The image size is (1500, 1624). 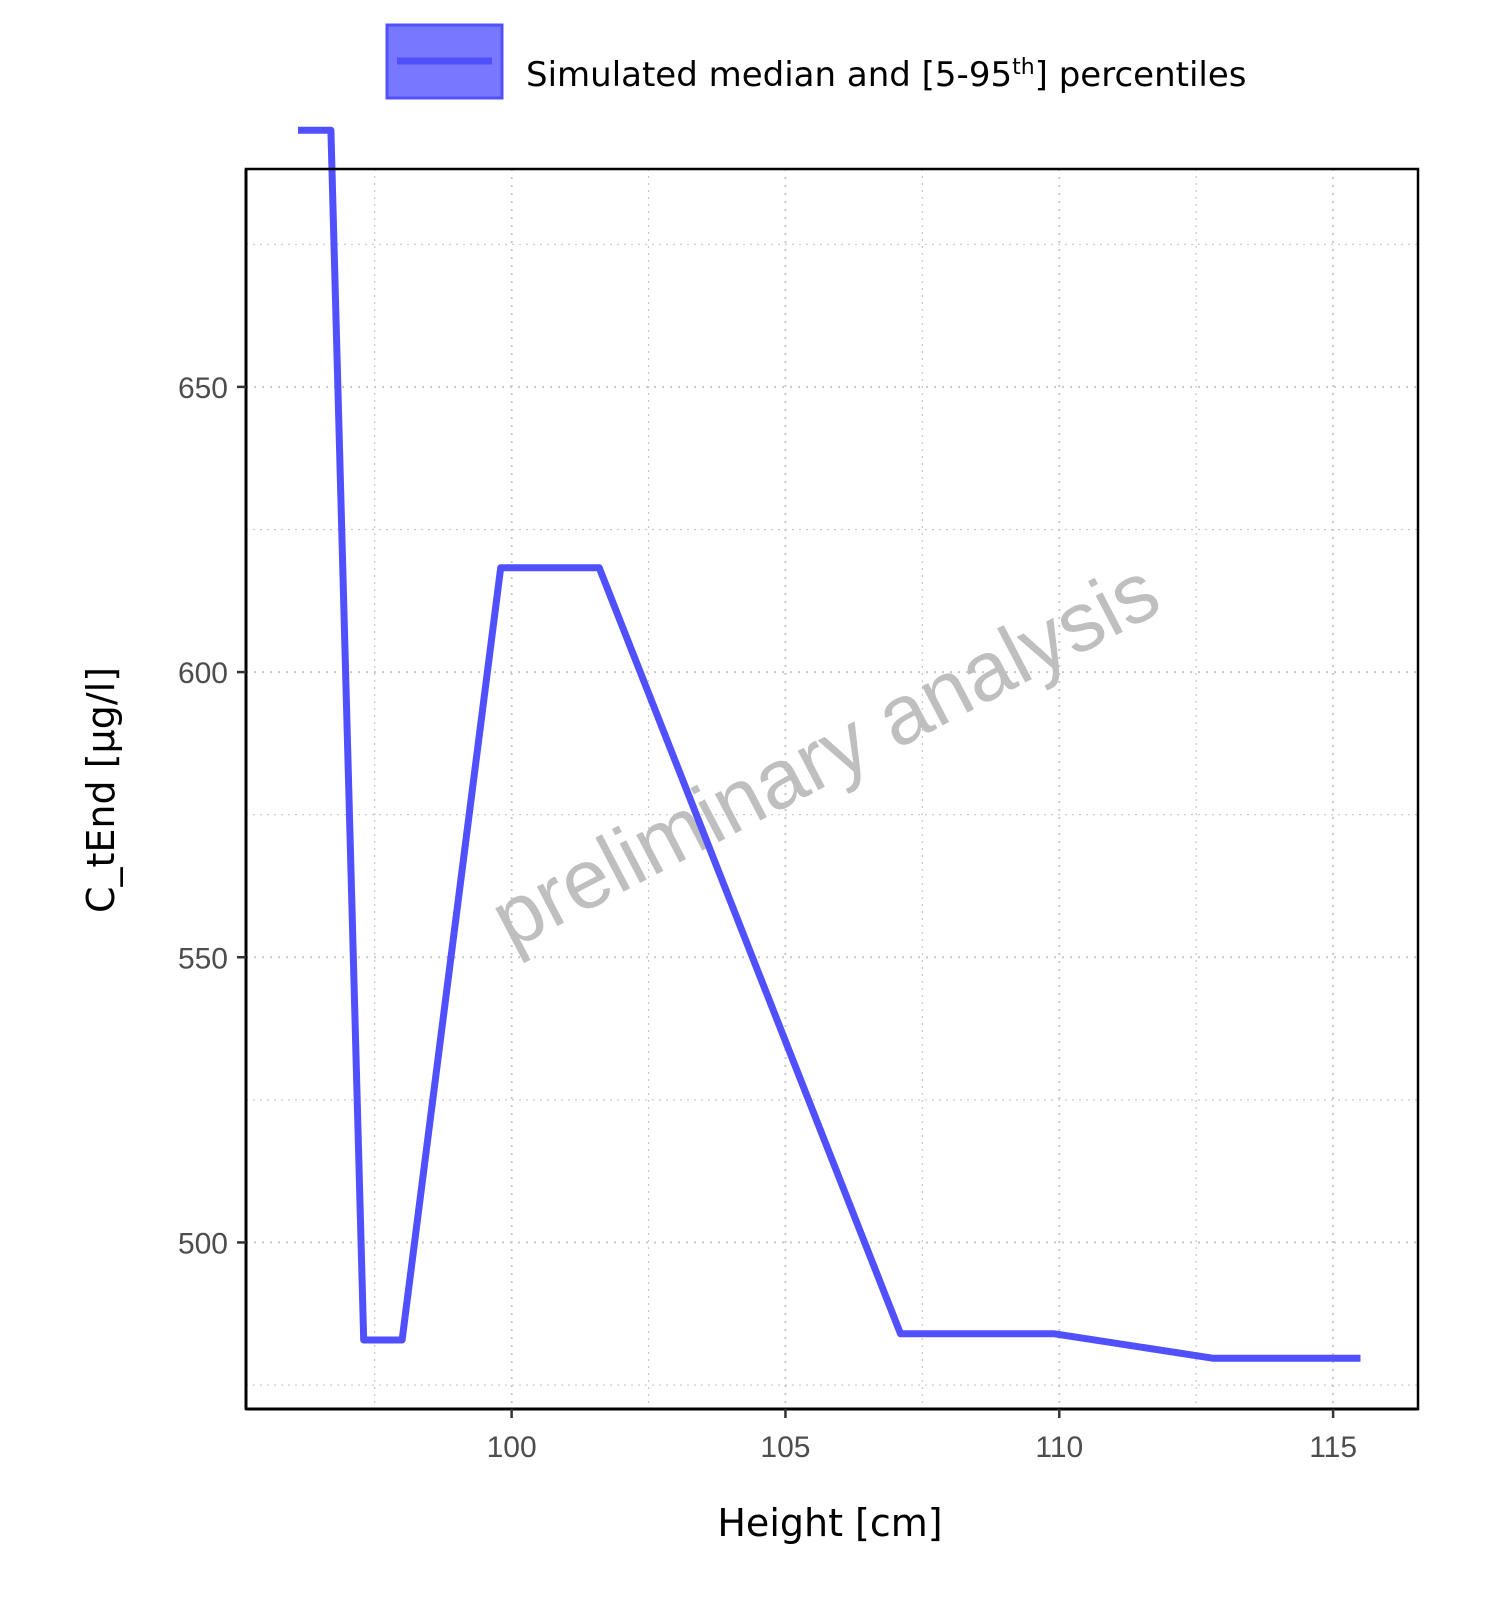 I want to click on y-axis: 500 550 600 650, so click(x=212, y=816).